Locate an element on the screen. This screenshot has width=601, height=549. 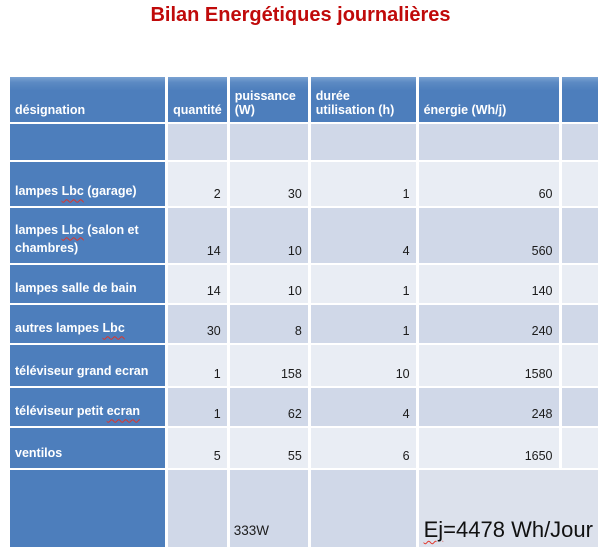
energy-cell: 240 is located at coordinates (488, 324).